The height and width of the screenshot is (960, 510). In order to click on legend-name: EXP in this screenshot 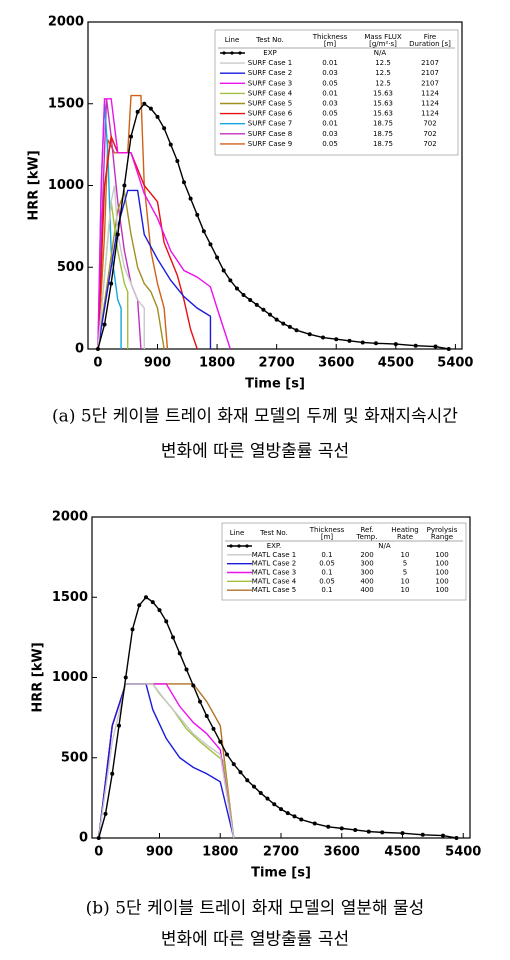, I will do `click(269, 53)`.